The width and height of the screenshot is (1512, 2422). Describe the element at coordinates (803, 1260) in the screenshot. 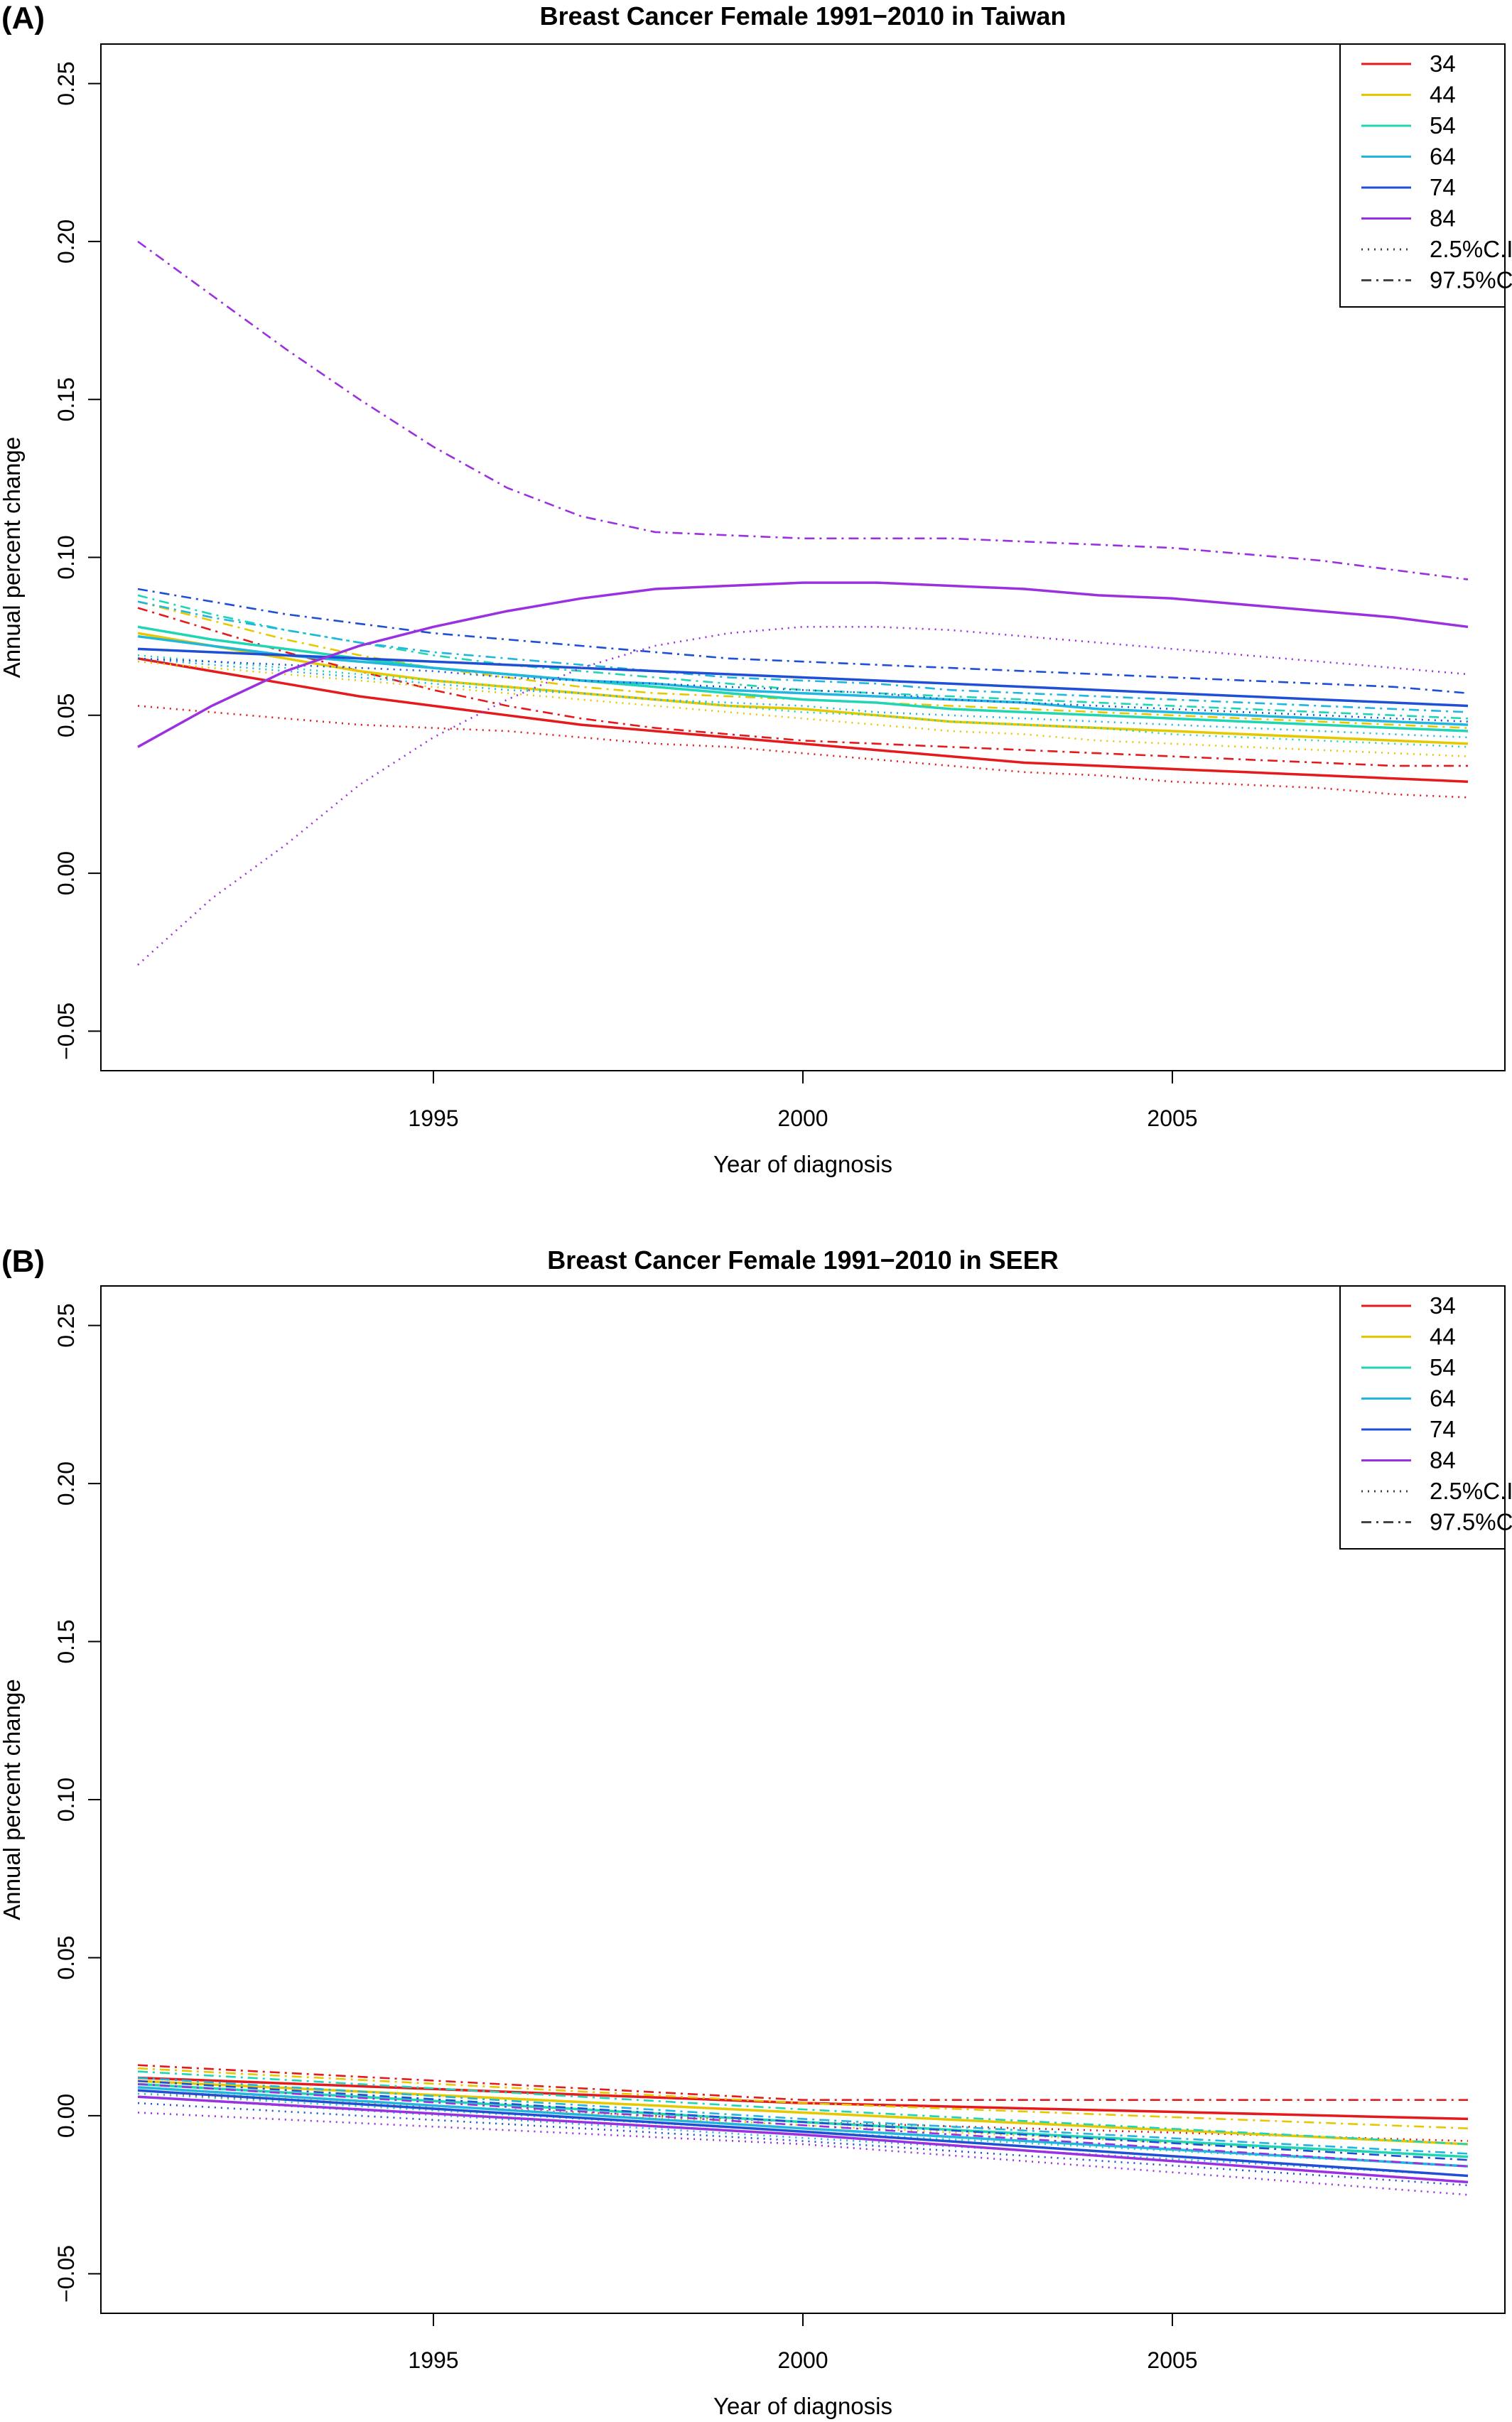

I see `chart-title: Breast Cancer Female 1991−2010 in SEER` at that location.